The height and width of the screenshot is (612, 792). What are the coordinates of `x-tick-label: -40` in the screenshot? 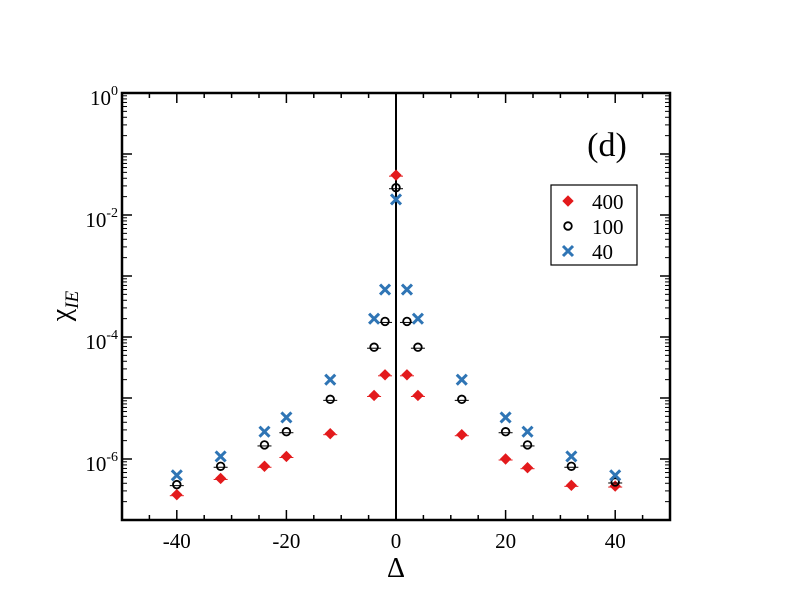 It's located at (177, 541).